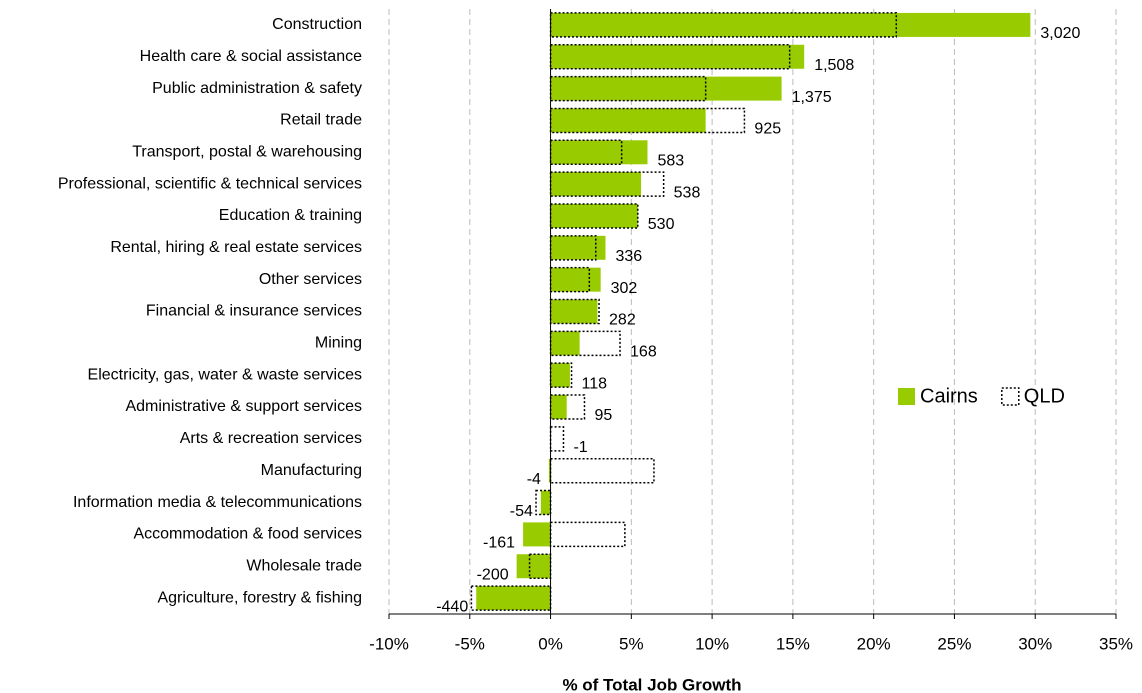 This screenshot has width=1142, height=693. What do you see at coordinates (812, 97) in the screenshot?
I see `data-label: 1,375` at bounding box center [812, 97].